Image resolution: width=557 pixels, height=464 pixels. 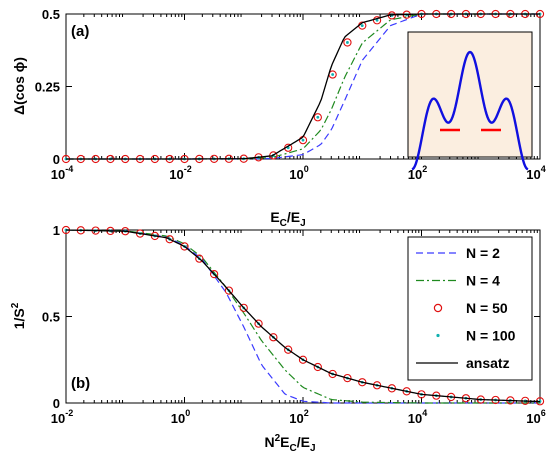 I want to click on panel-b-ylabel-base: 1/S, so click(x=19, y=318).